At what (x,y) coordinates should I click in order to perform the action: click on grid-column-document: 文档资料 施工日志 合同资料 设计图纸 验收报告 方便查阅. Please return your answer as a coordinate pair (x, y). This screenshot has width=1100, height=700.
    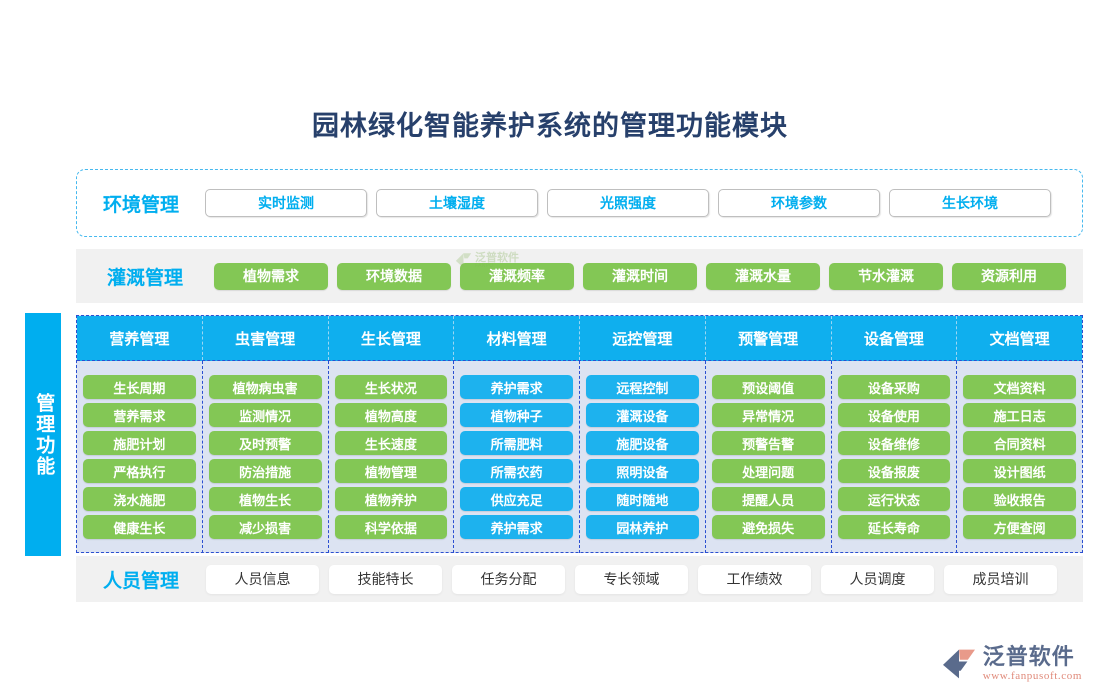
    Looking at the image, I should click on (1019, 457).